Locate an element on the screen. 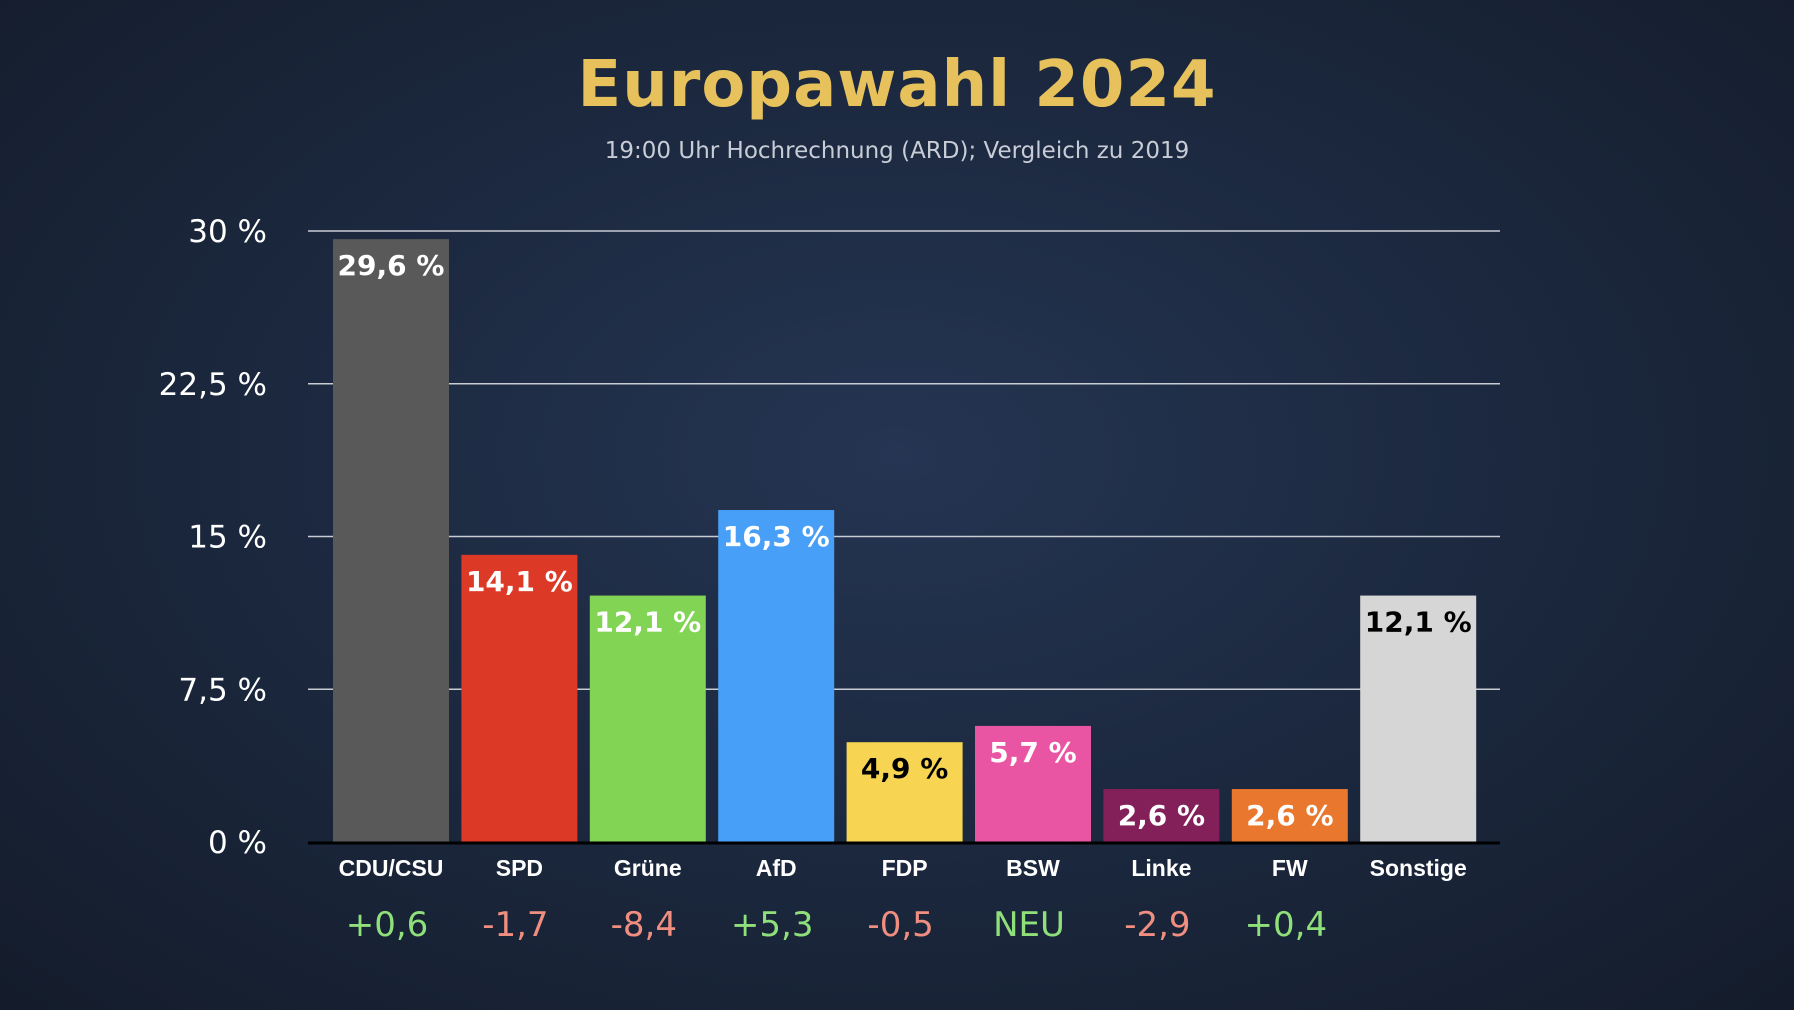  y-tick-label: 22,5 % is located at coordinates (213, 385).